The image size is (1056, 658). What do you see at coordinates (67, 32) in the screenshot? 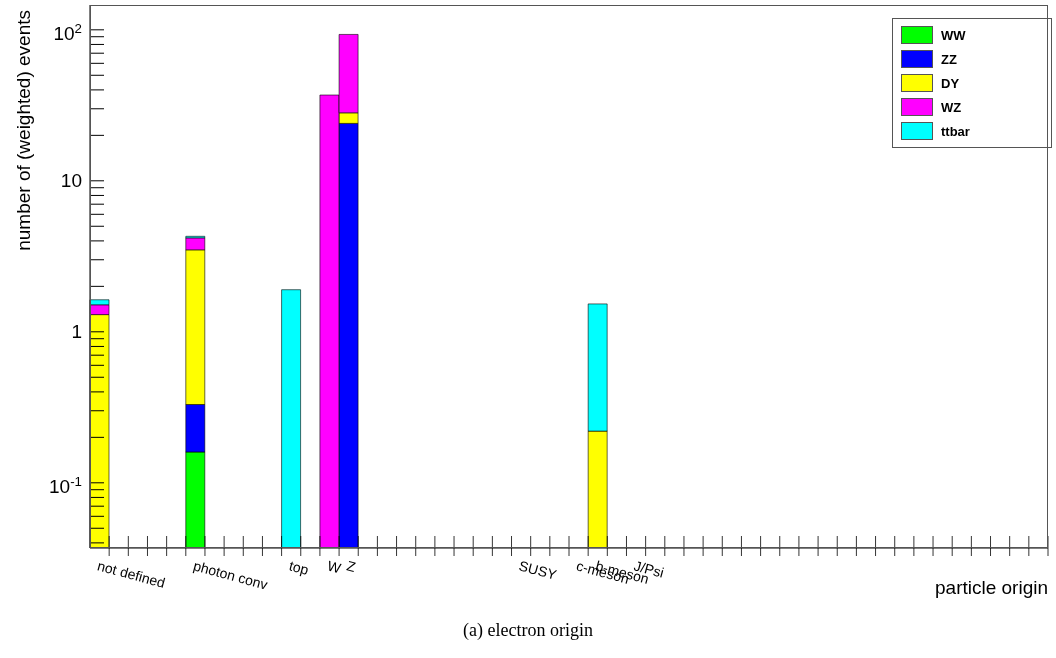
I see `y-tick-label: 10$^{2}$` at bounding box center [67, 32].